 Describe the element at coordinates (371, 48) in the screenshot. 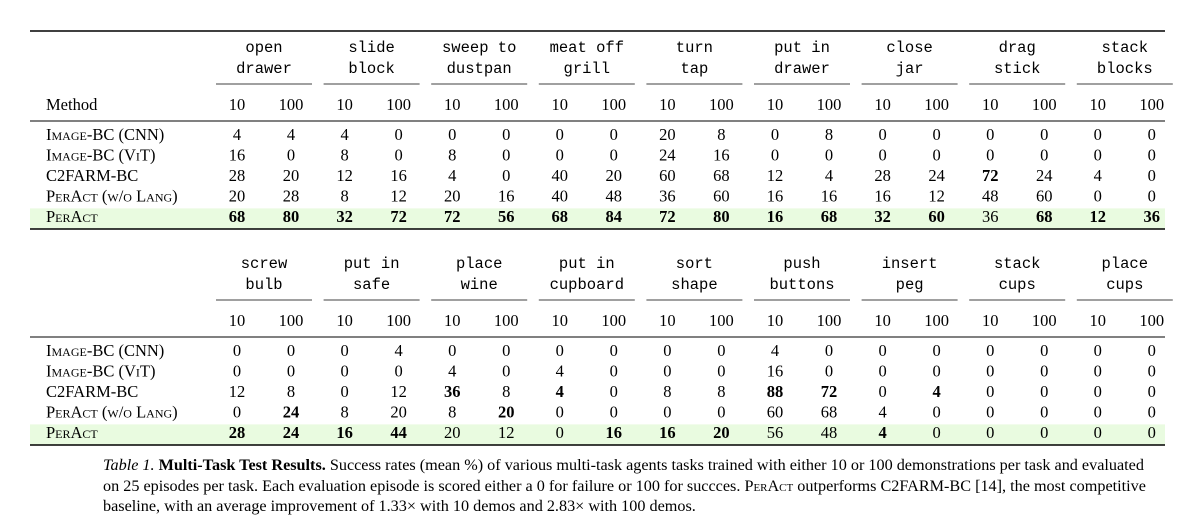

I see `task-name: slide` at that location.